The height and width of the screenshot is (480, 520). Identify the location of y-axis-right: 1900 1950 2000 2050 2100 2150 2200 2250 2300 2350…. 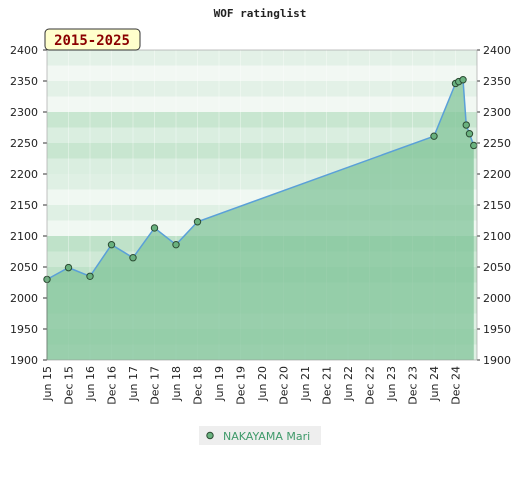
(494, 205).